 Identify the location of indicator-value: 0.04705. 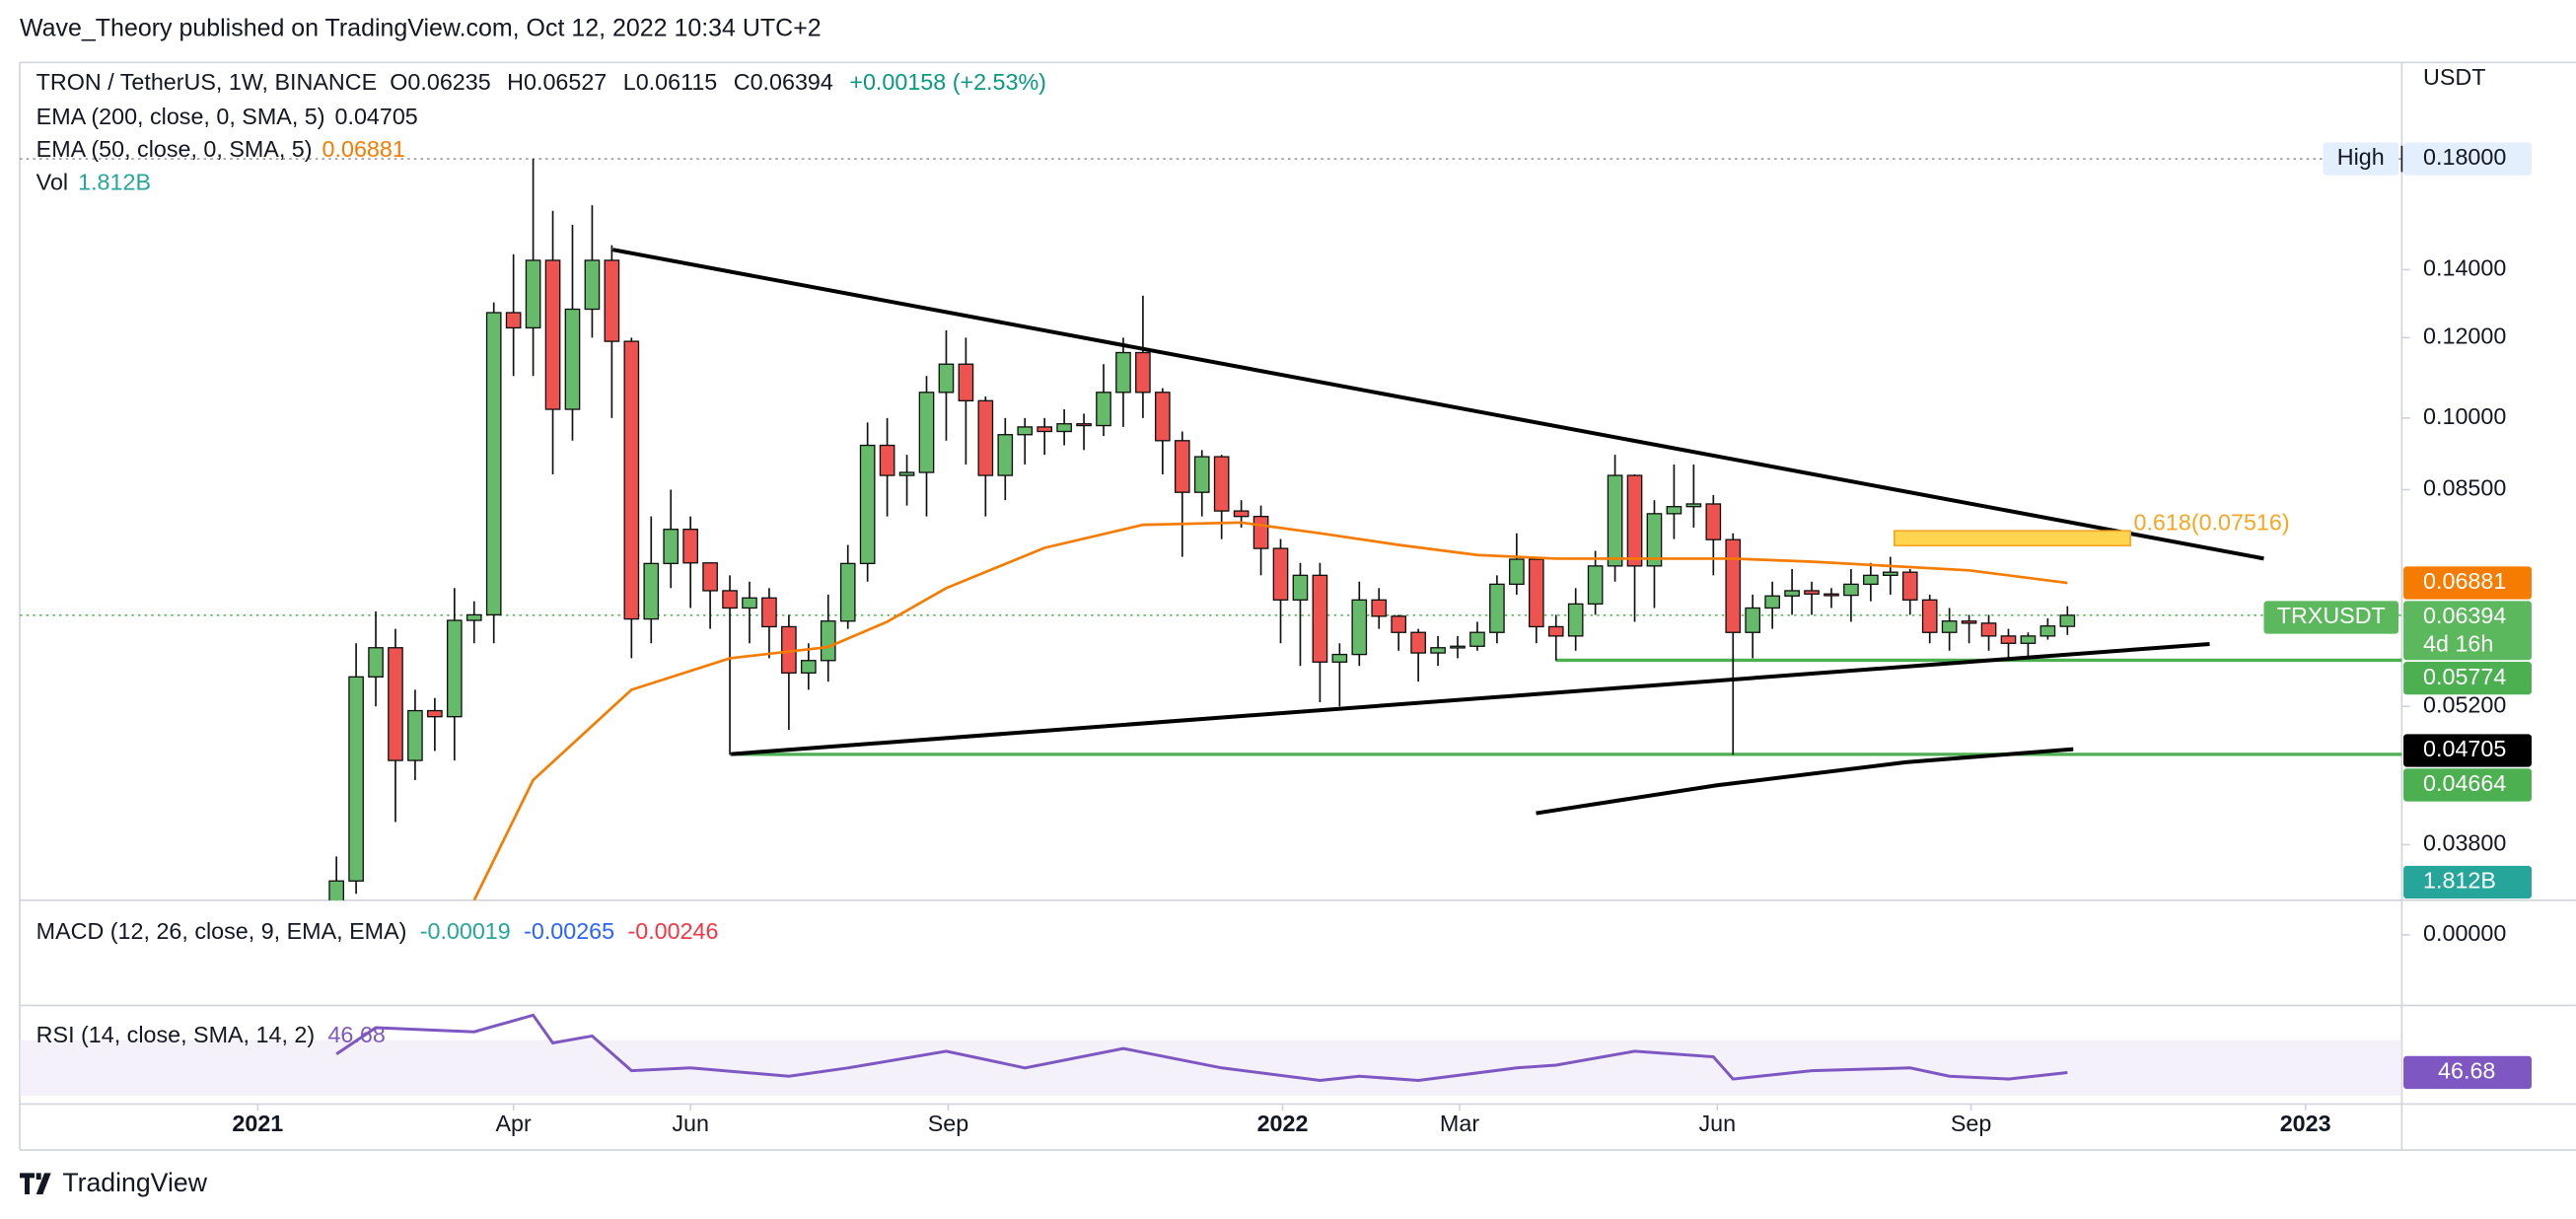
(376, 116).